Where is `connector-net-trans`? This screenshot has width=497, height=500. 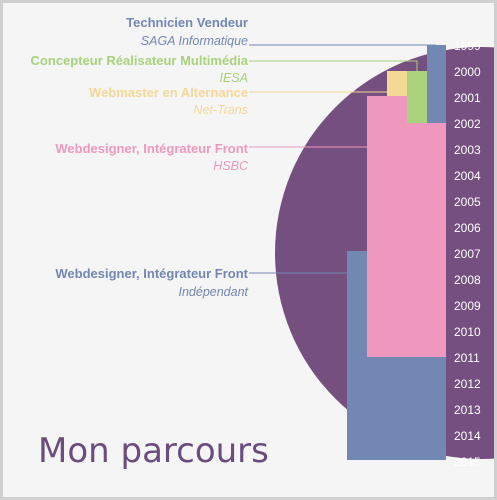 connector-net-trans is located at coordinates (323, 93).